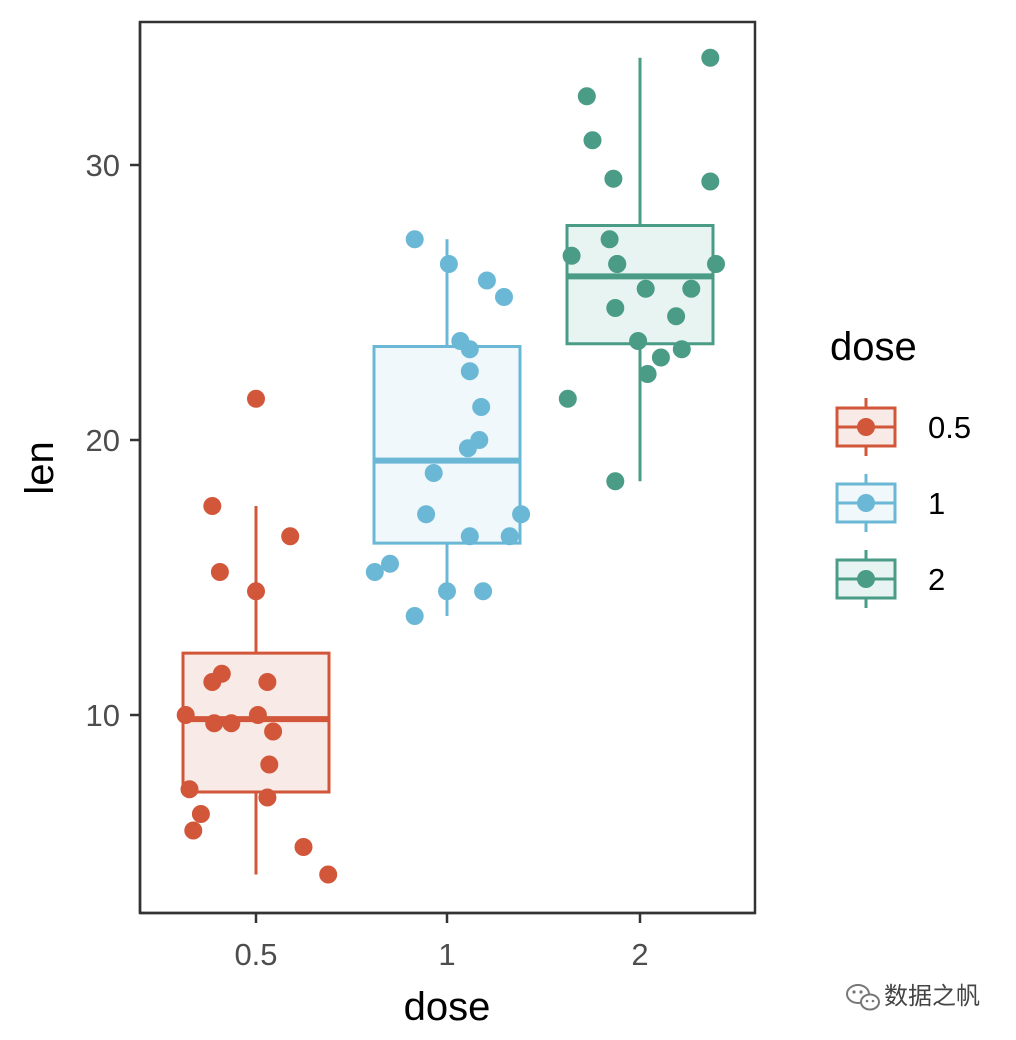  Describe the element at coordinates (447, 445) in the screenshot. I see `box-body` at that location.